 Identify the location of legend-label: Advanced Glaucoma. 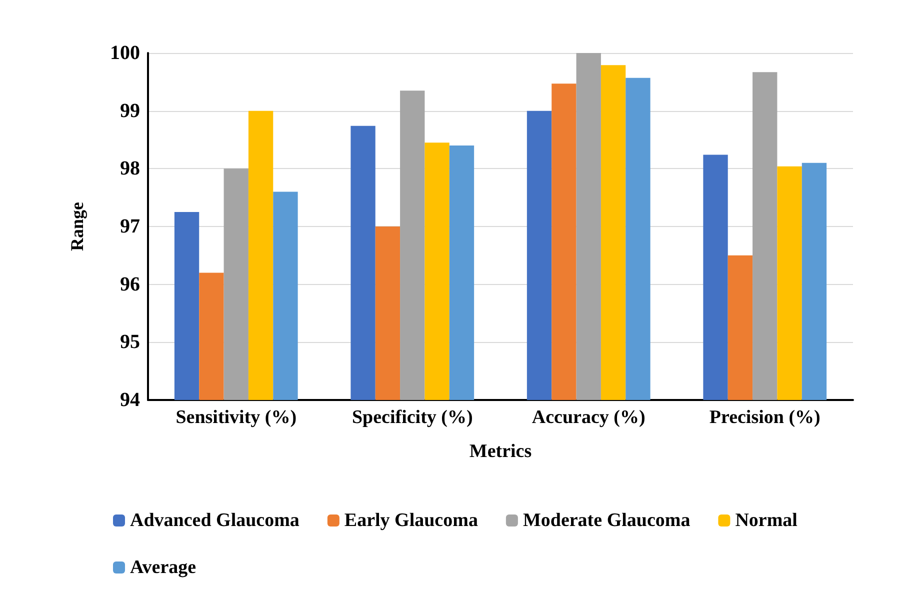
(215, 520).